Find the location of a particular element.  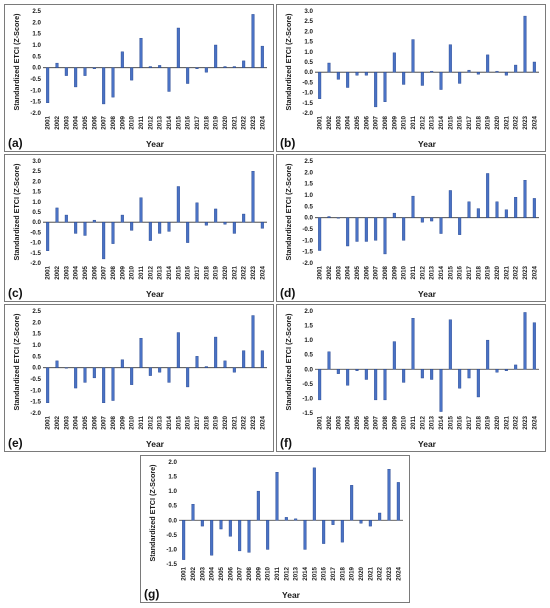

bar-2017 is located at coordinates (197, 212).